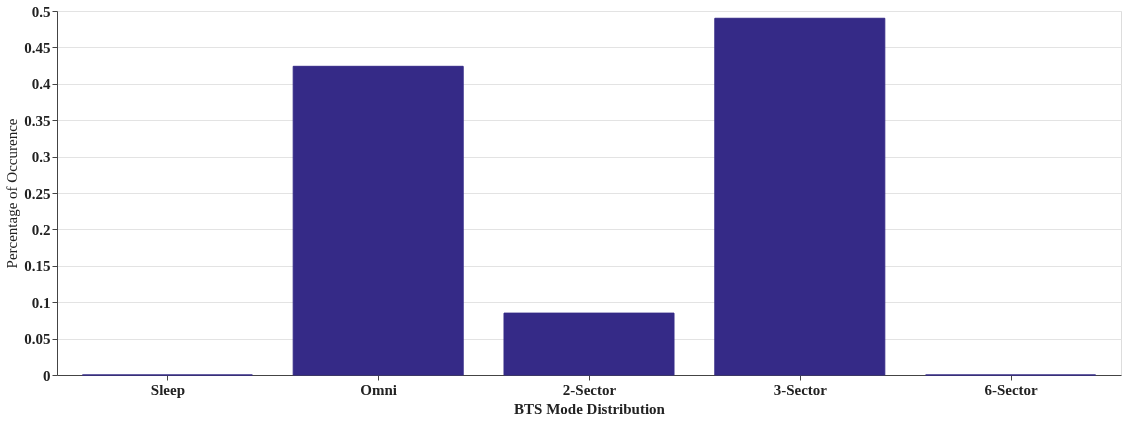 This screenshot has height=424, width=1131. I want to click on x-tick-label: Omni, so click(379, 389).